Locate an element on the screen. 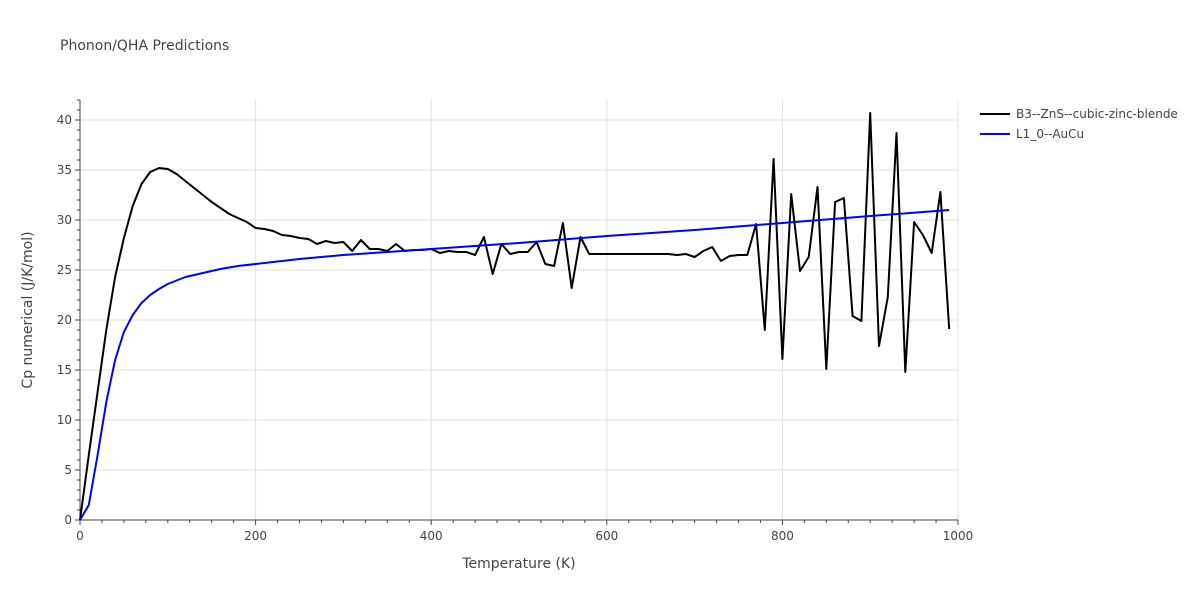  legend-item-1: B3--ZnS--cubic-zinc-blende is located at coordinates (1079, 114).